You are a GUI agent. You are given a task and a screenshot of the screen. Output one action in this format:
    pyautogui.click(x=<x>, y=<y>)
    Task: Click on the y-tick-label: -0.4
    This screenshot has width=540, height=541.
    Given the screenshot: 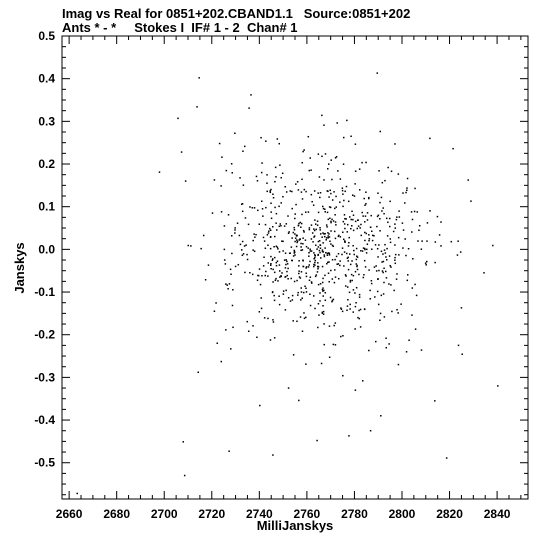 What is the action you would take?
    pyautogui.click(x=44, y=420)
    